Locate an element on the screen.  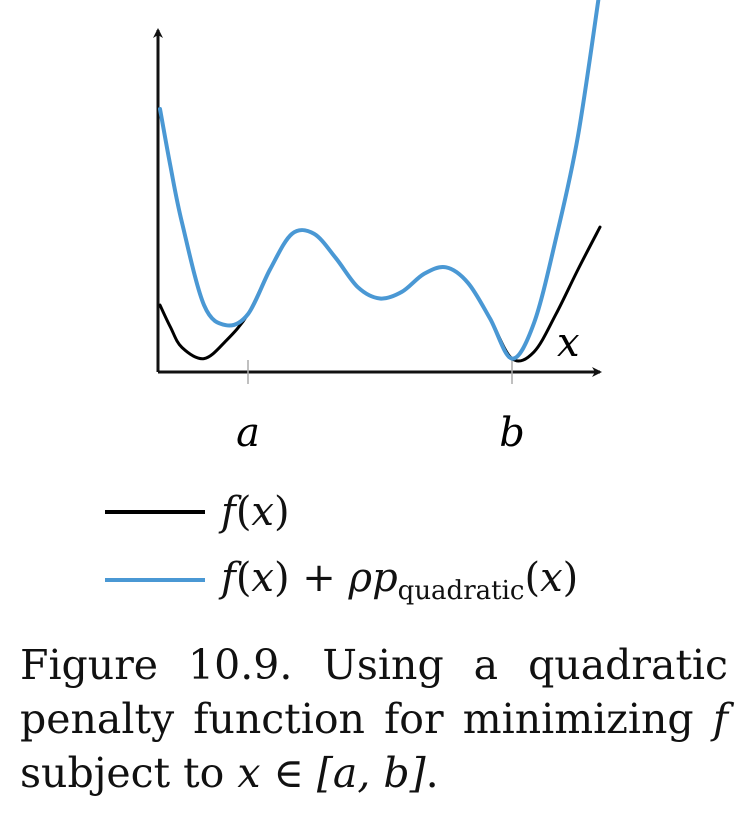
legend-plus: + is located at coordinates (319, 577).